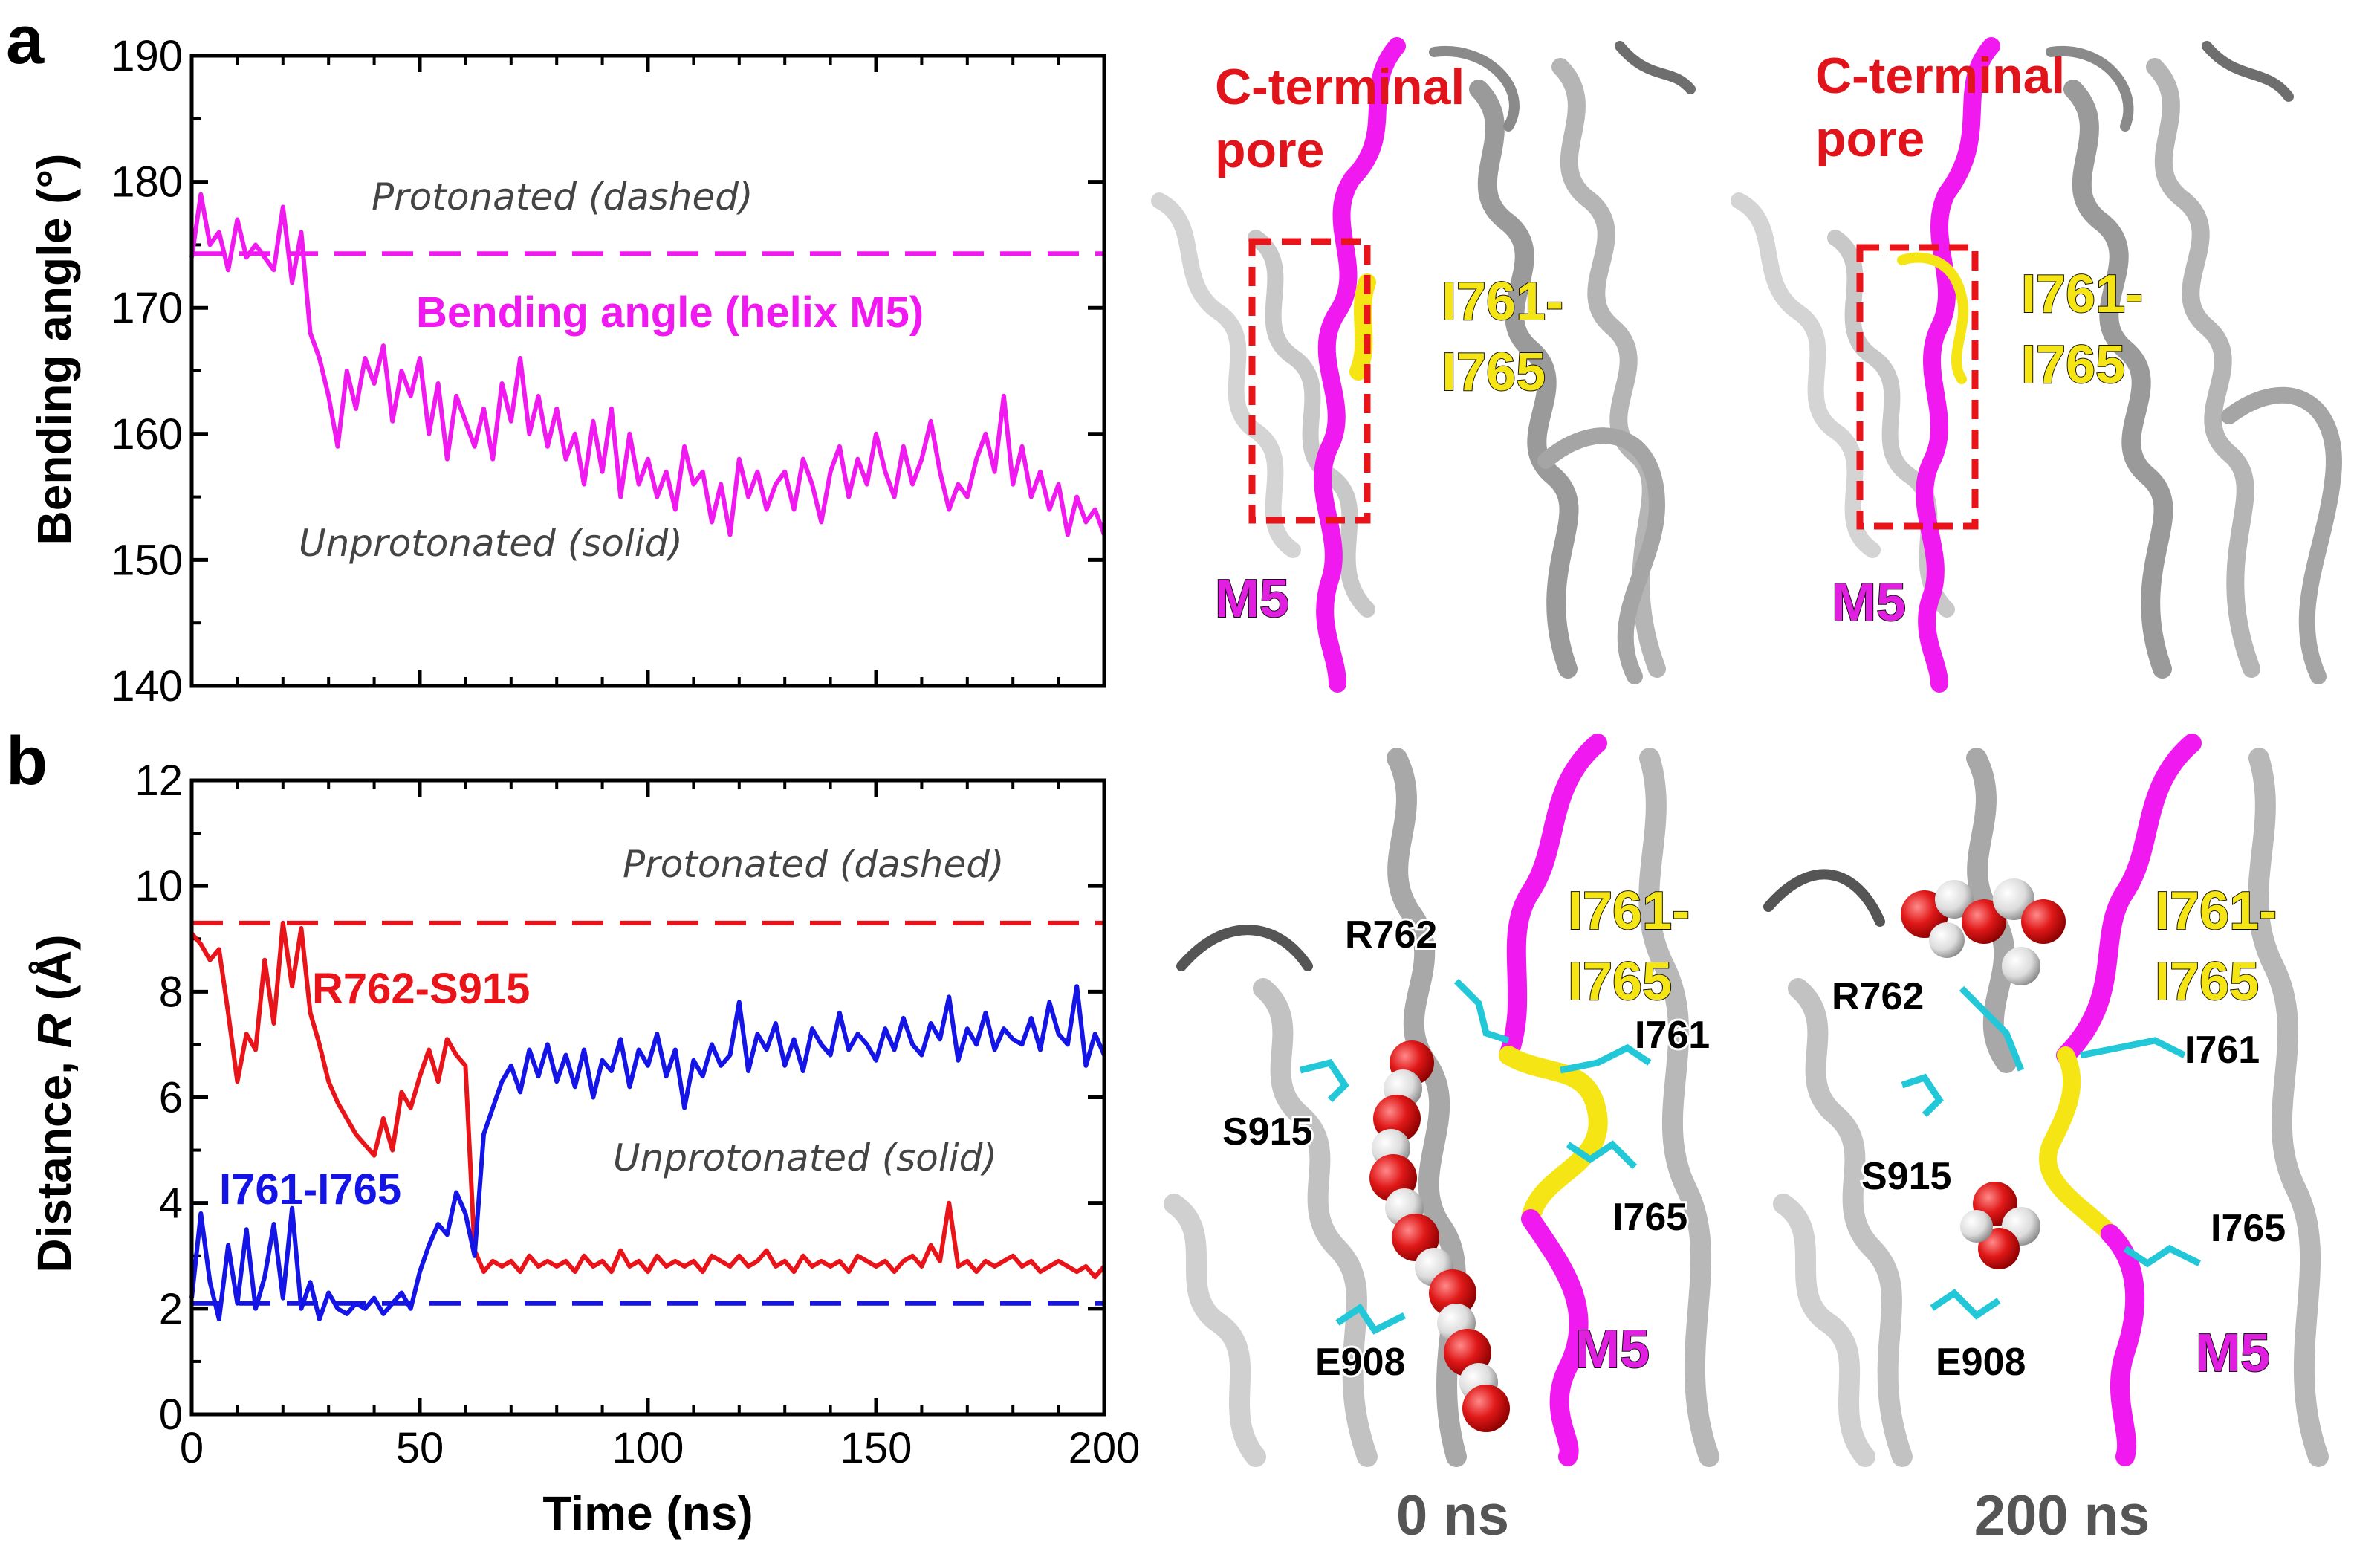 Image resolution: width=2380 pixels, height=1557 pixels. What do you see at coordinates (171, 1415) in the screenshot?
I see `y-tick-label: 0` at bounding box center [171, 1415].